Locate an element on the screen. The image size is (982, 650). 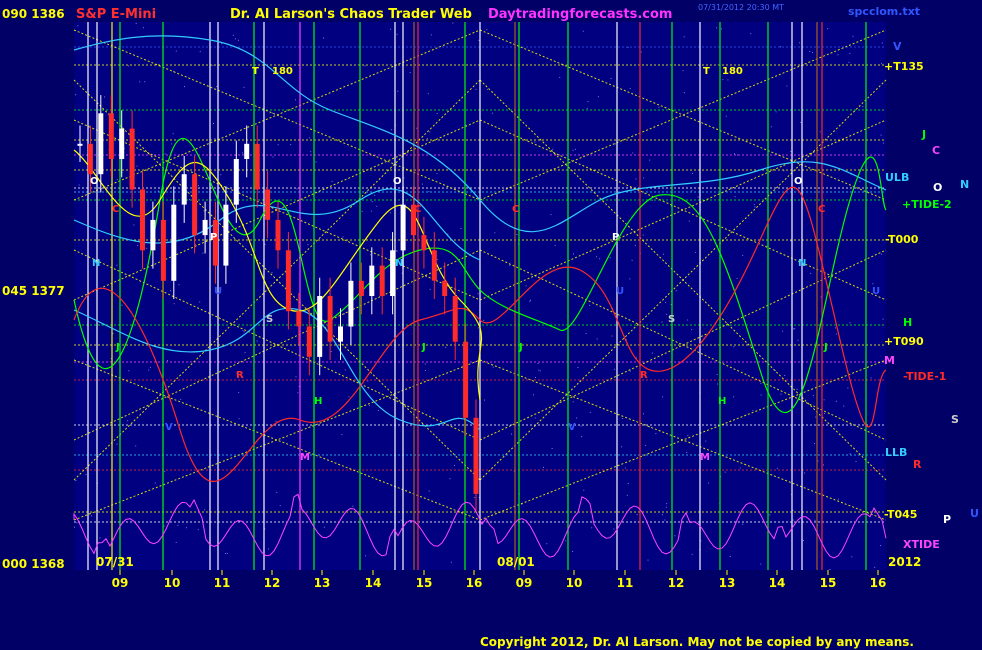
site-link: Daytradingforecasts.com is located at coordinates (580, 14).